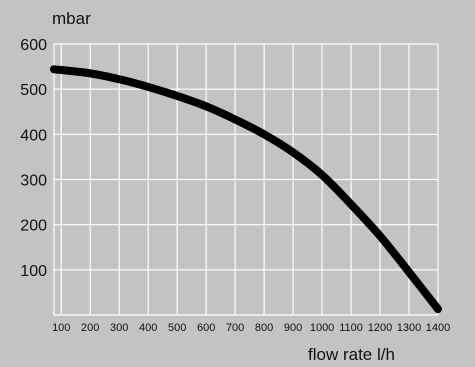 The height and width of the screenshot is (367, 475). I want to click on x-tick-label: 700, so click(235, 328).